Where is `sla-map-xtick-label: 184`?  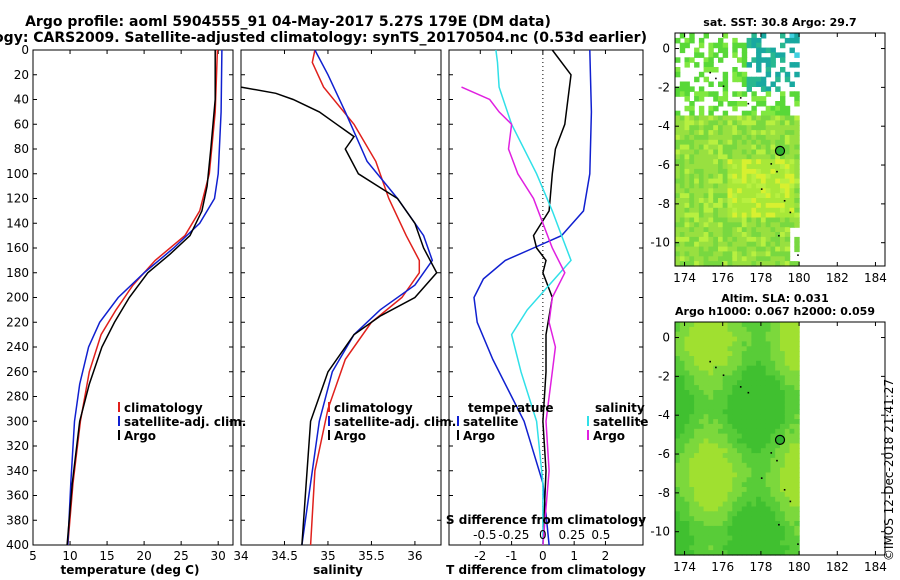
sla-map-xtick-label: 184 is located at coordinates (875, 567).